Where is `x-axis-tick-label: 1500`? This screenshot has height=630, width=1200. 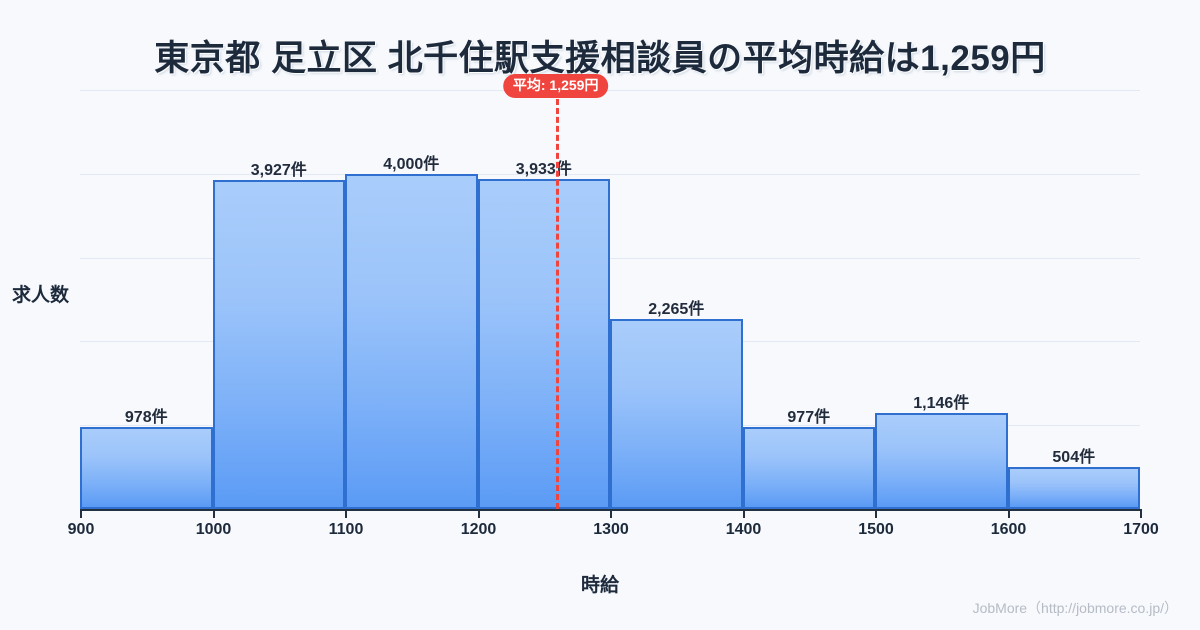
x-axis-tick-label: 1500 is located at coordinates (876, 529).